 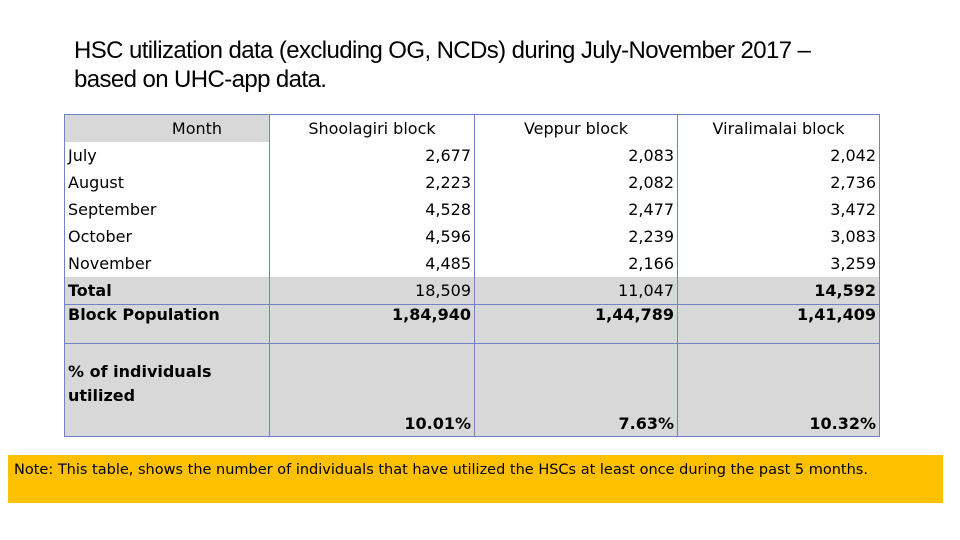 I want to click on shoolagiri-september: 4,528, so click(x=372, y=209).